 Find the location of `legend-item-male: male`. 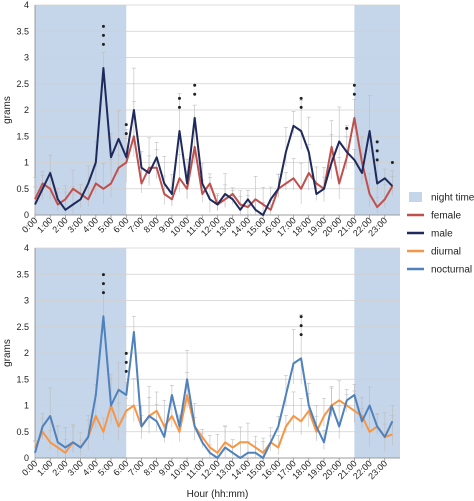

legend-item-male: male is located at coordinates (430, 234).